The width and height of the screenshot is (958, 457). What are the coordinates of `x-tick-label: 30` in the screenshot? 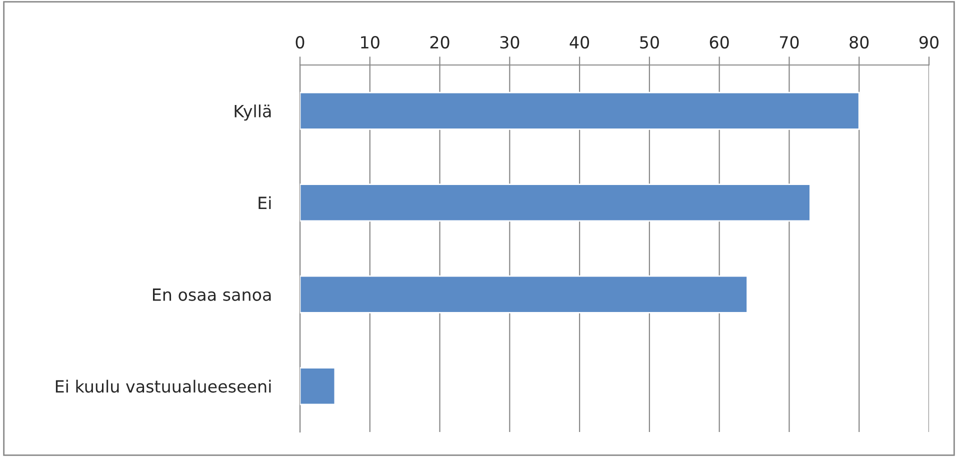 It's located at (510, 42).